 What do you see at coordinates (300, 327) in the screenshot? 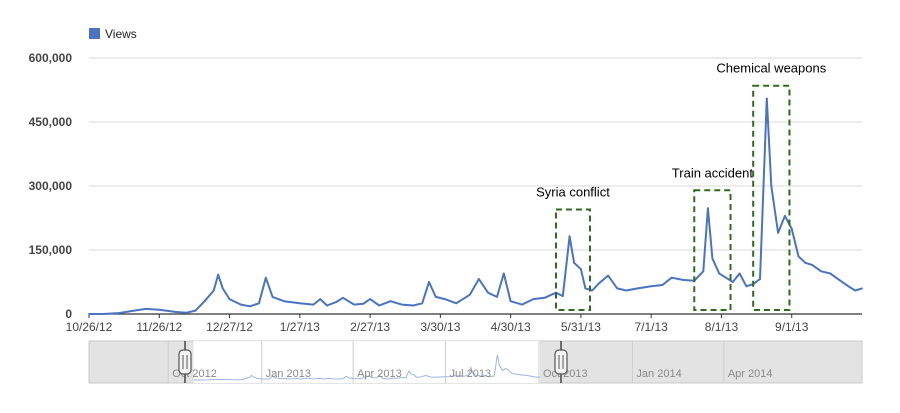
I see `x-tick-label: 1/27/13` at bounding box center [300, 327].